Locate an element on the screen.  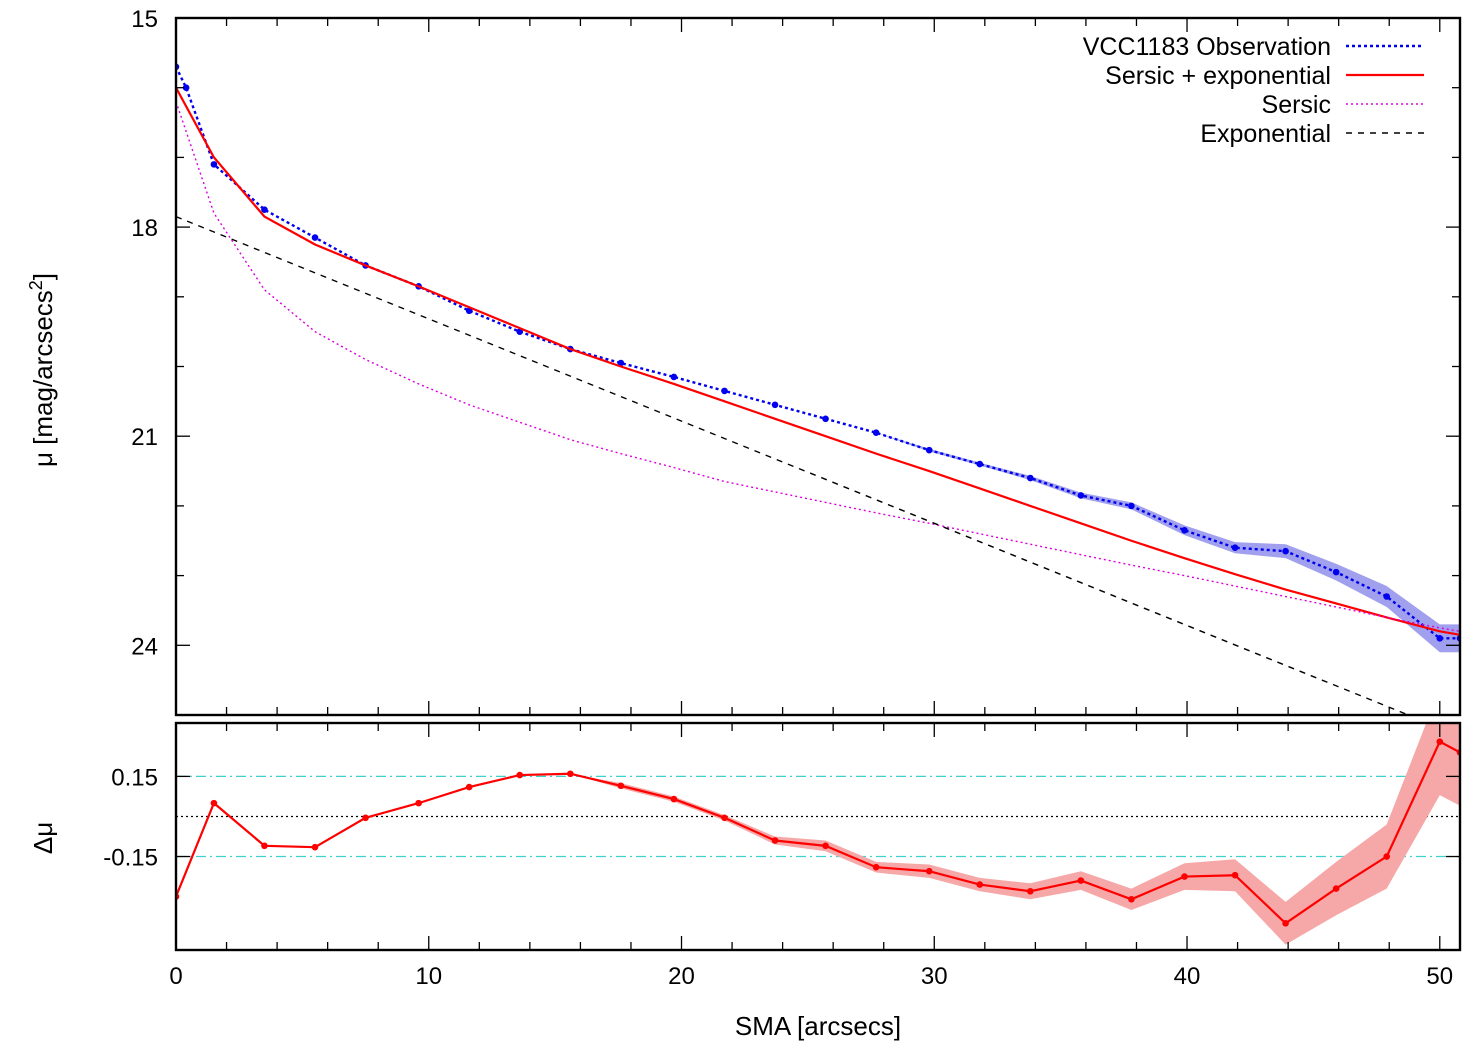
top-y-axis-label: μ [mag/arcsecs2] is located at coordinates (42, 370).